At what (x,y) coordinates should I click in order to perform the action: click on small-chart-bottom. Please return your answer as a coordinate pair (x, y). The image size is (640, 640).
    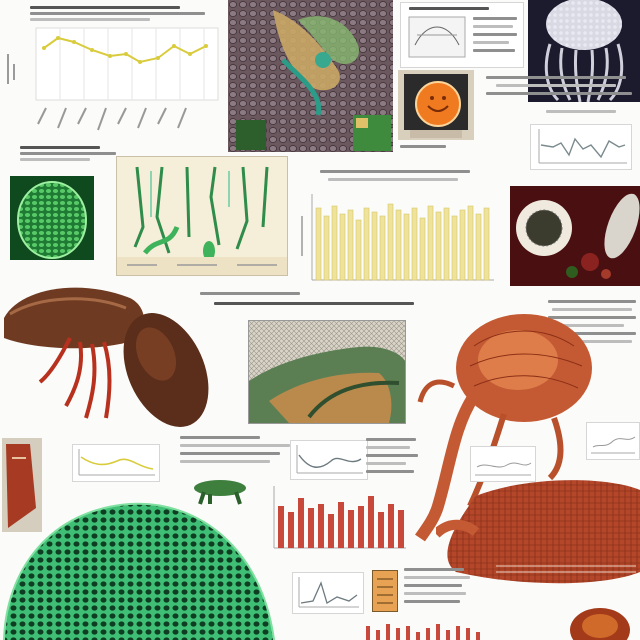
    Looking at the image, I should click on (328, 593).